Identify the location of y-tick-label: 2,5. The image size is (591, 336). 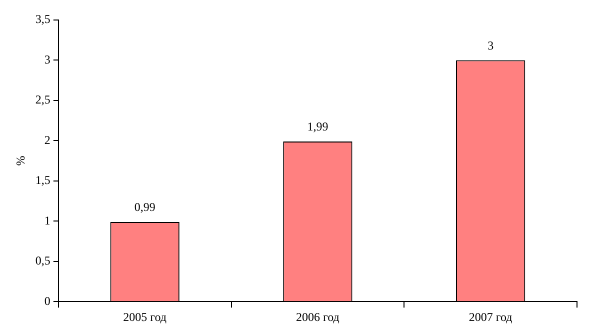
(42, 99).